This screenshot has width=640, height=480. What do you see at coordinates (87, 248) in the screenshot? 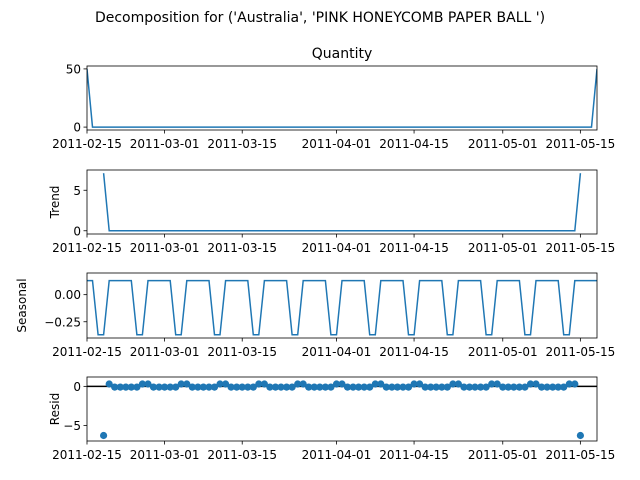
I see `subplot-2-x-tick-label: 2011-02-15` at bounding box center [87, 248].